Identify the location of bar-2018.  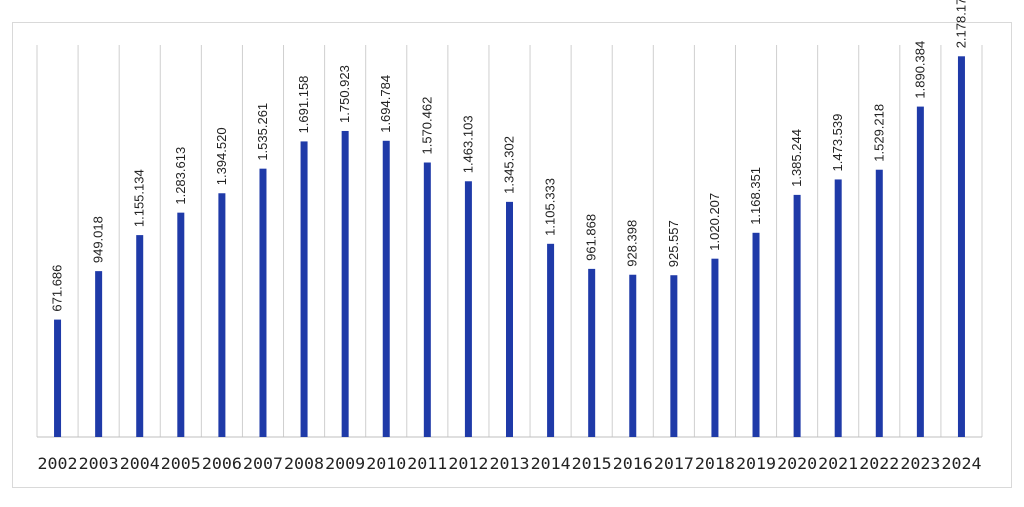
(715, 347).